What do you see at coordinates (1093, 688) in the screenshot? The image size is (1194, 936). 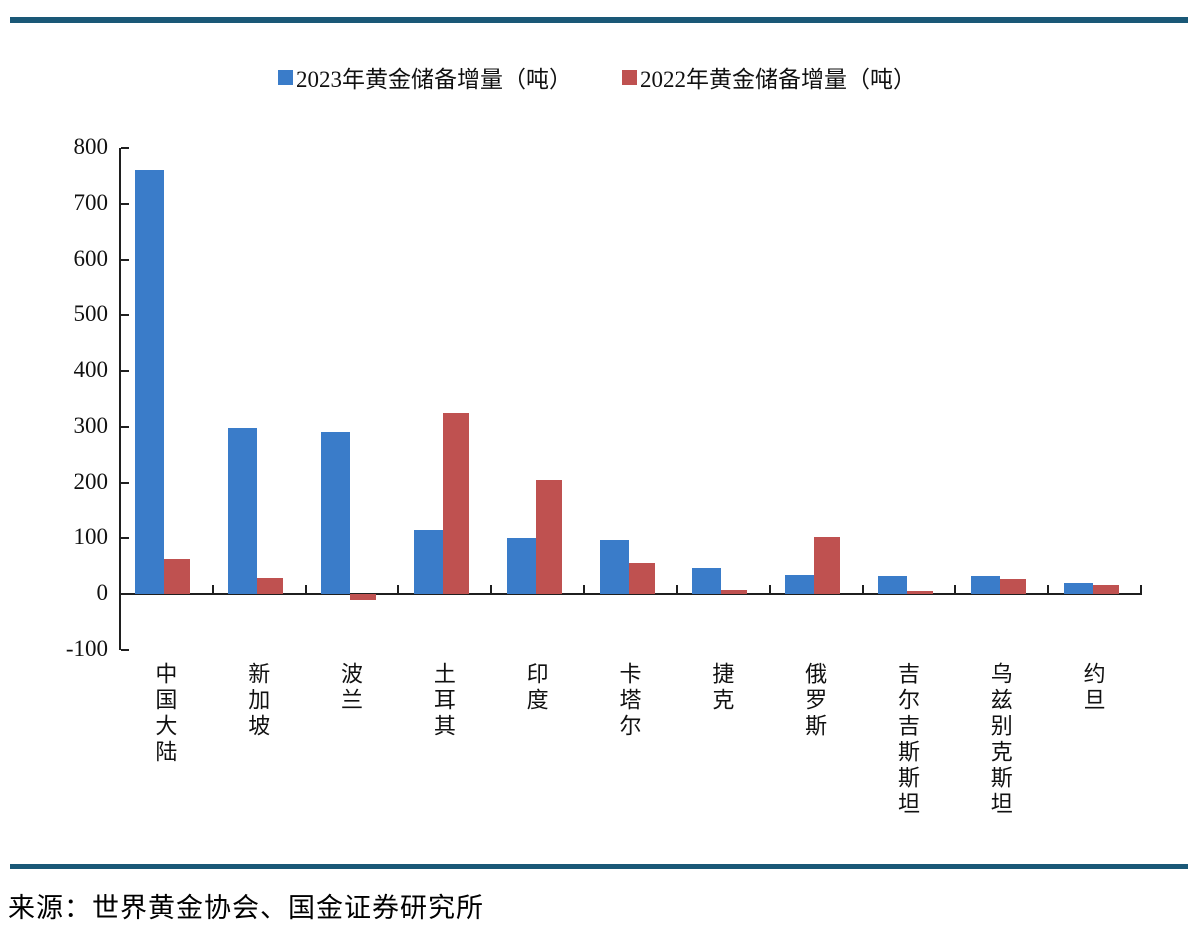 I see `x-category-label: 约旦` at bounding box center [1093, 688].